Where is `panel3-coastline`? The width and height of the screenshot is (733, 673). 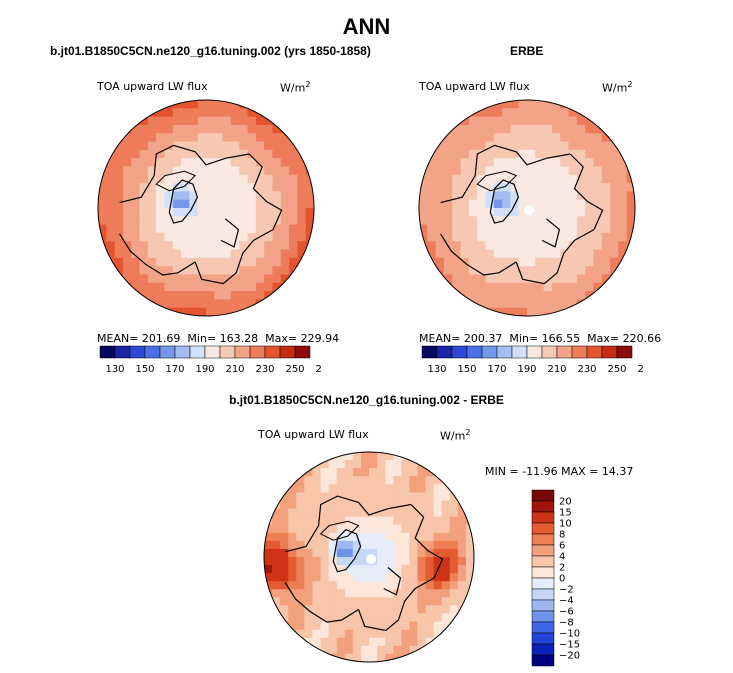 panel3-coastline is located at coordinates (427, 541).